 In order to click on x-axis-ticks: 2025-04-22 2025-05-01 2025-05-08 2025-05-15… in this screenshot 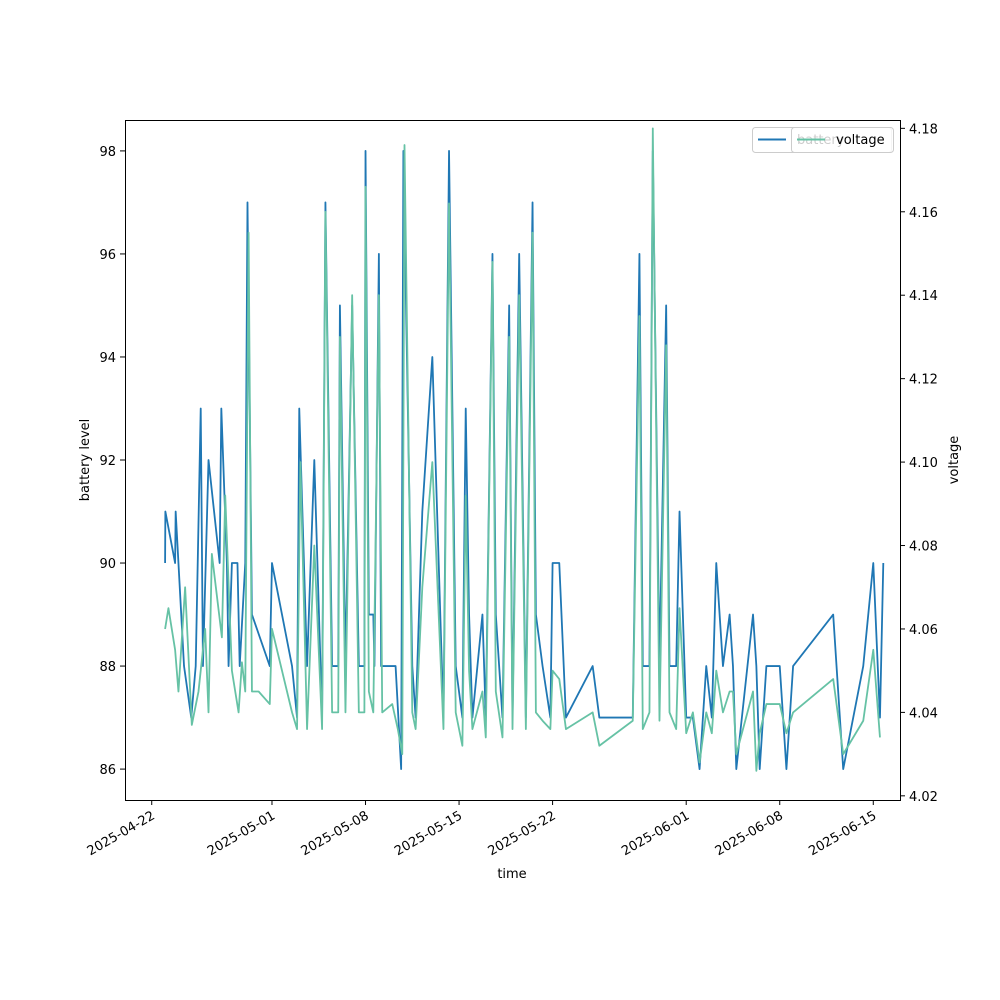, I will do `click(482, 829)`.